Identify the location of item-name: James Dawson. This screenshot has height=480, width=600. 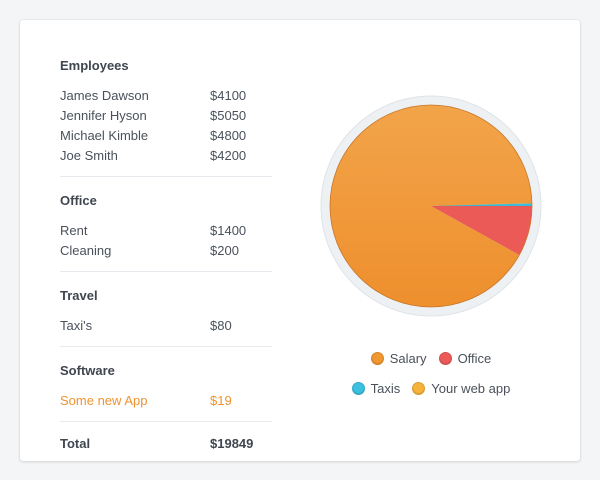
(104, 95).